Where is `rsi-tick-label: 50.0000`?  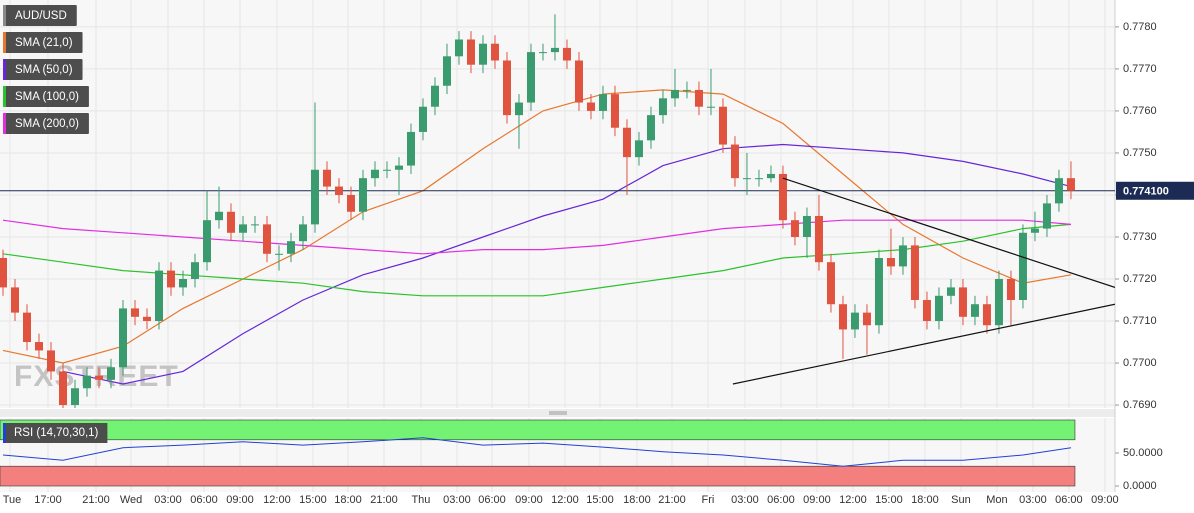
rsi-tick-label: 50.0000 is located at coordinates (1143, 453).